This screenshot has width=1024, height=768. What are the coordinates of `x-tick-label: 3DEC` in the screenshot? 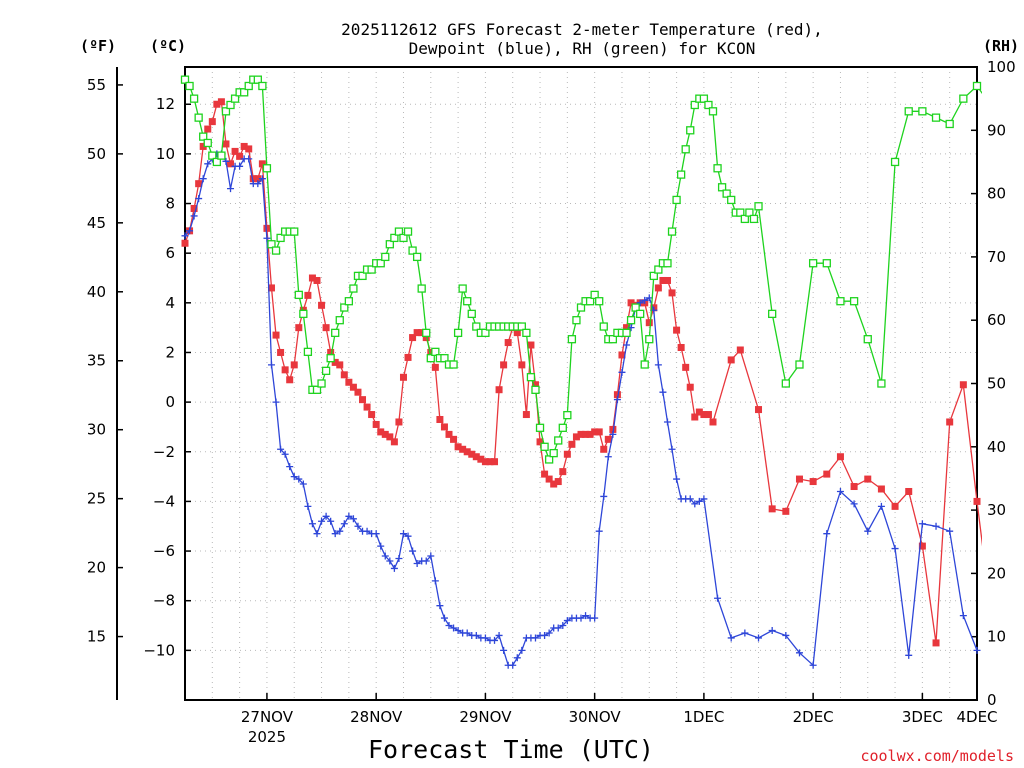 It's located at (922, 717).